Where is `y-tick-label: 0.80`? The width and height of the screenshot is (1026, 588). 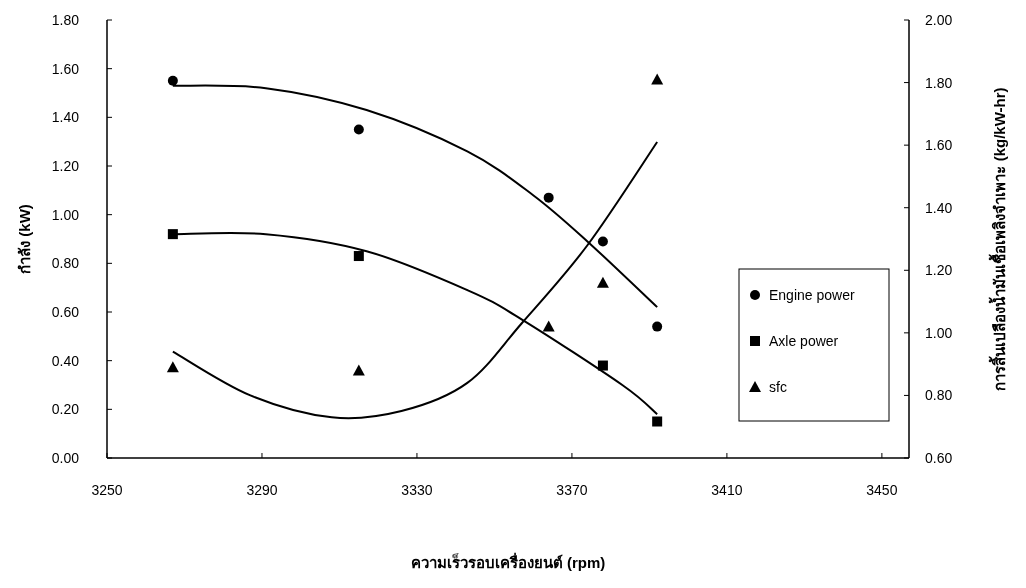 y-tick-label: 0.80 is located at coordinates (65, 263).